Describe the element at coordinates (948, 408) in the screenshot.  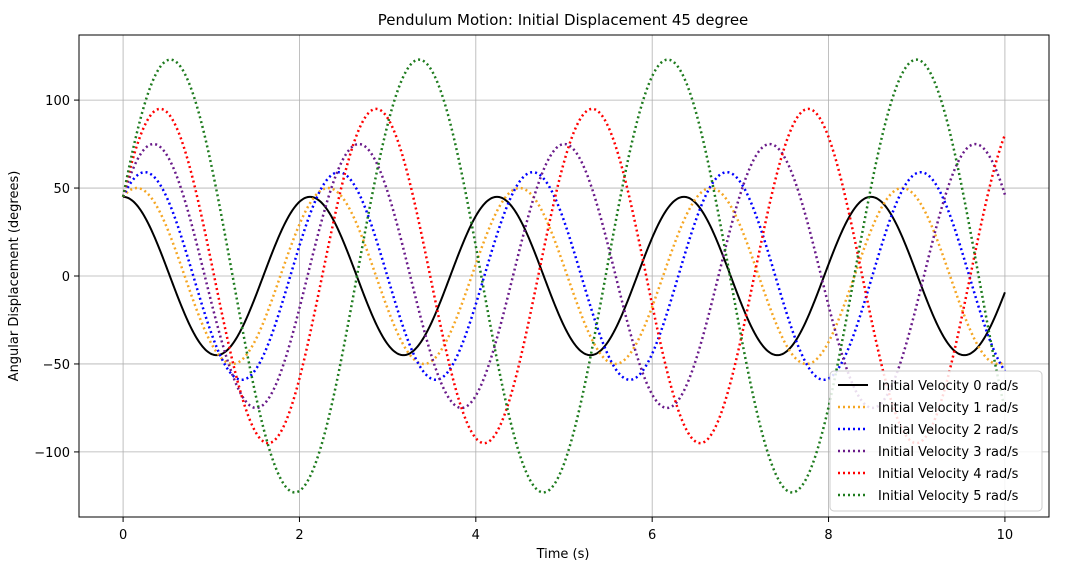
I see `legend-label: Initial Velocity 1 rad/s` at that location.